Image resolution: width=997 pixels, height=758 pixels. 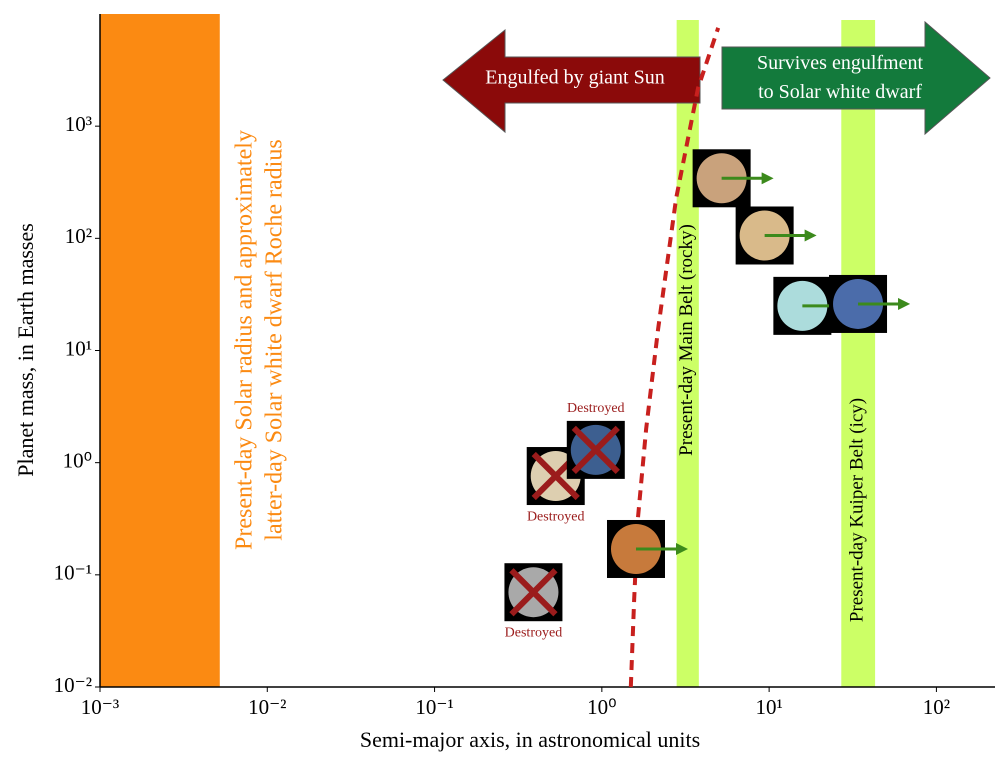 I want to click on y-tick-label: 10⁻², so click(x=73, y=685).